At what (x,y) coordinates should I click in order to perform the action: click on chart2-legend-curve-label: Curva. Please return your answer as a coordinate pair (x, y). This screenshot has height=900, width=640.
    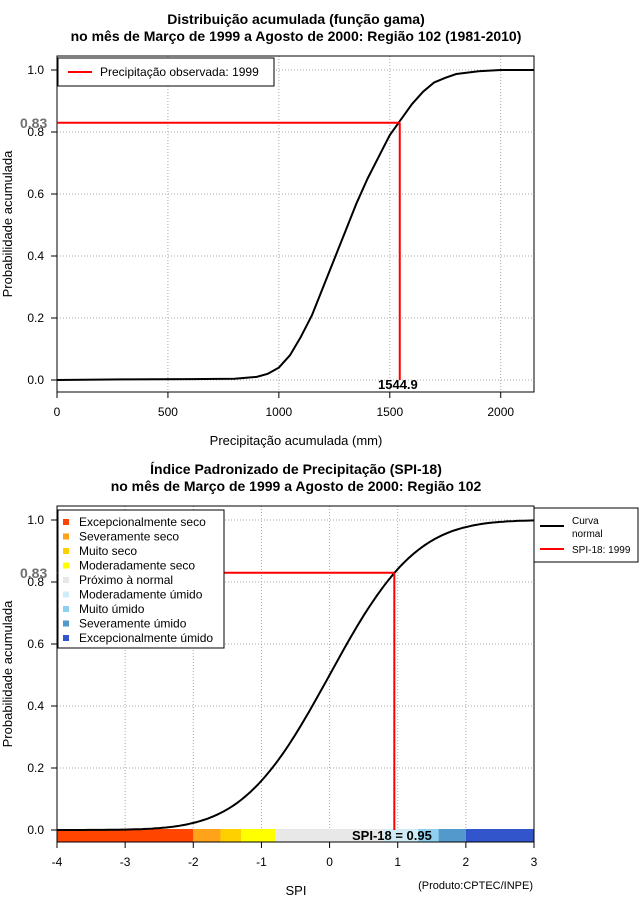
    Looking at the image, I should click on (585, 521).